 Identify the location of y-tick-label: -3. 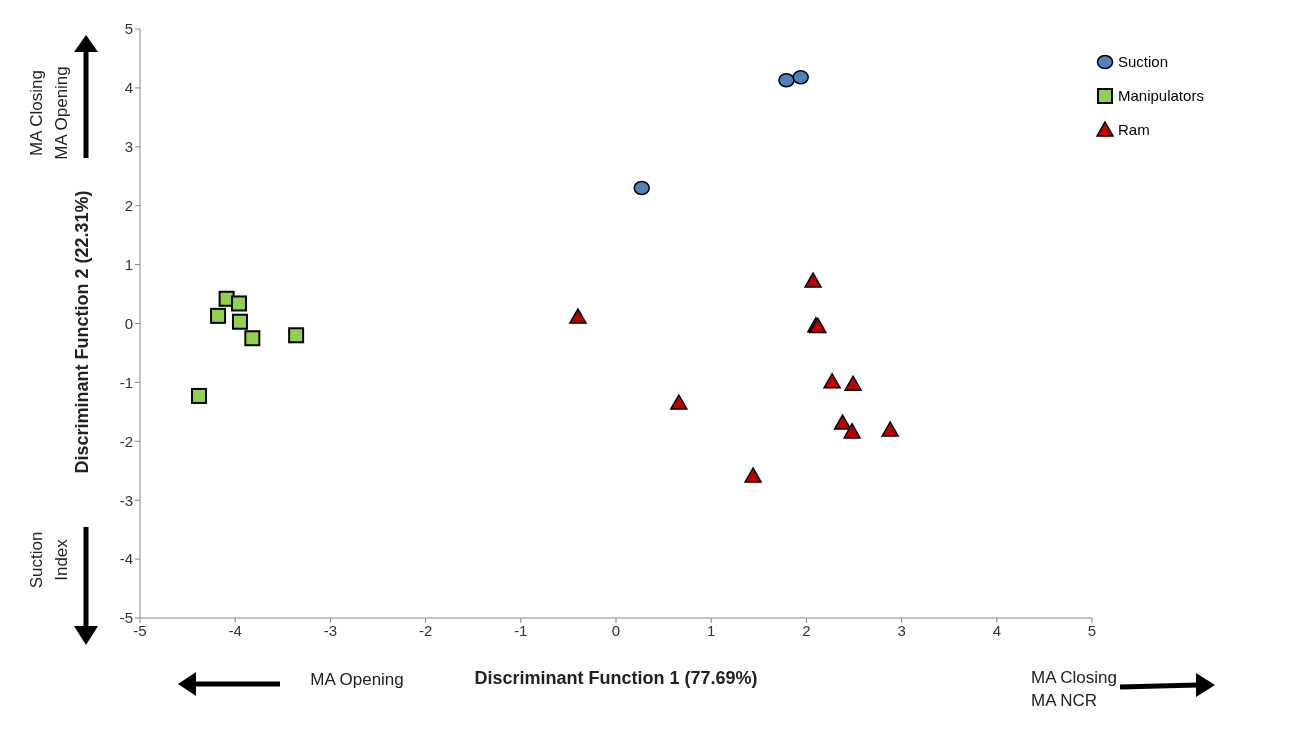
(126, 500).